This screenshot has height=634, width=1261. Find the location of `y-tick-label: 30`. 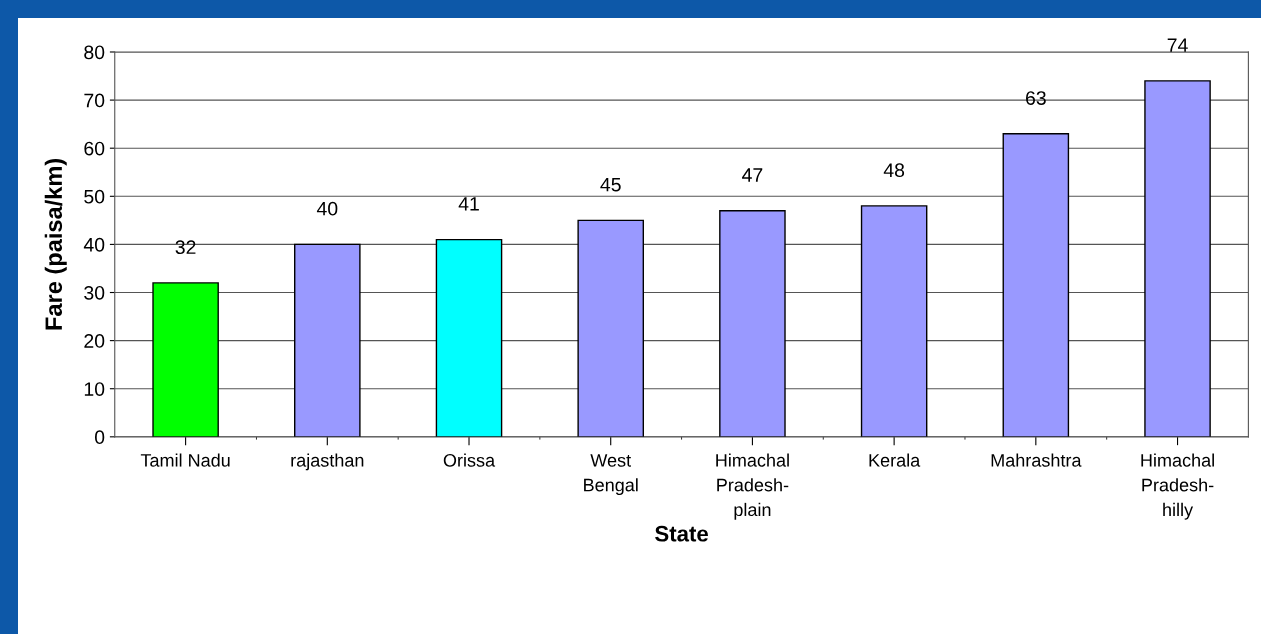

y-tick-label: 30 is located at coordinates (94, 292).